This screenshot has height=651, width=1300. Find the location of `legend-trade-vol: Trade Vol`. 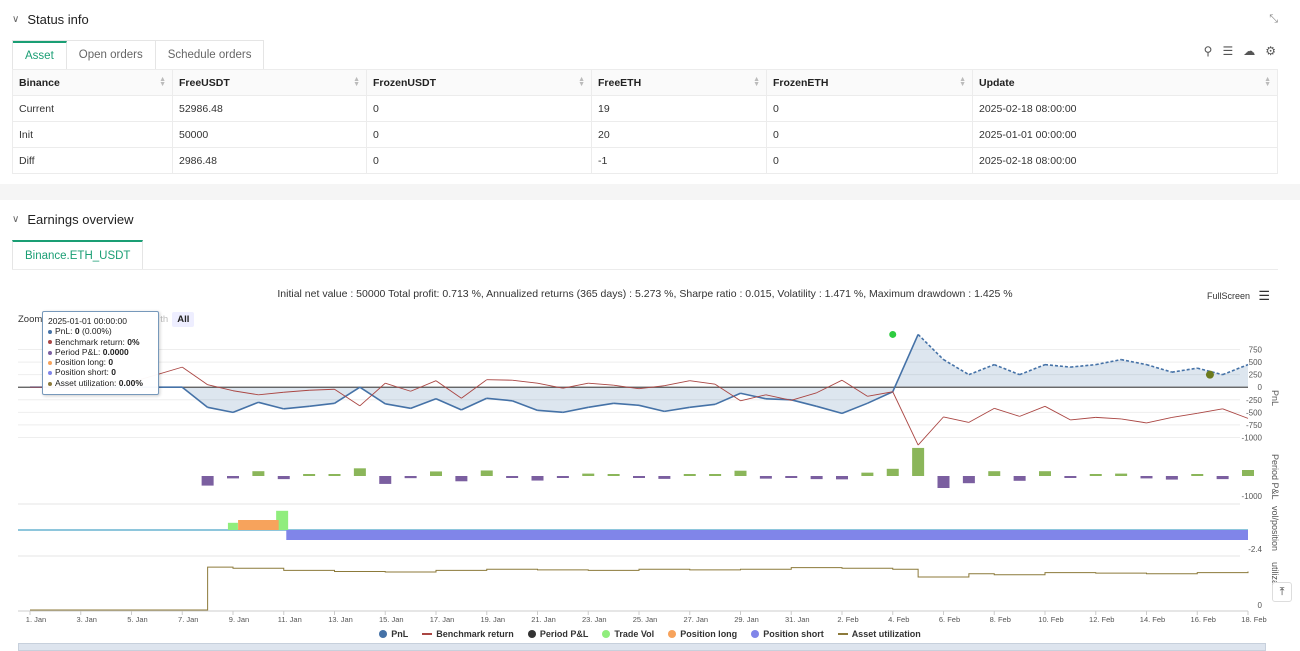

legend-trade-vol: Trade Vol is located at coordinates (628, 634).